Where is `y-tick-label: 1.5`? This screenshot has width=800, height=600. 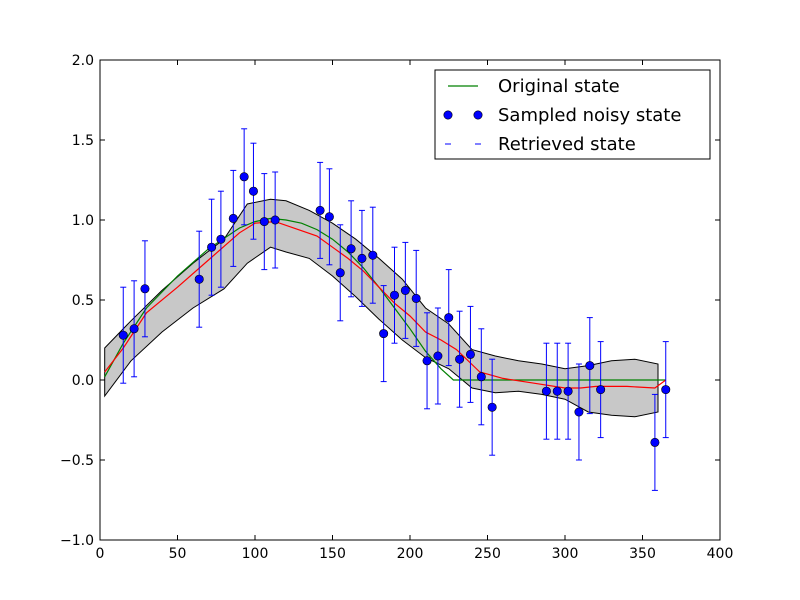 y-tick-label: 1.5 is located at coordinates (83, 141).